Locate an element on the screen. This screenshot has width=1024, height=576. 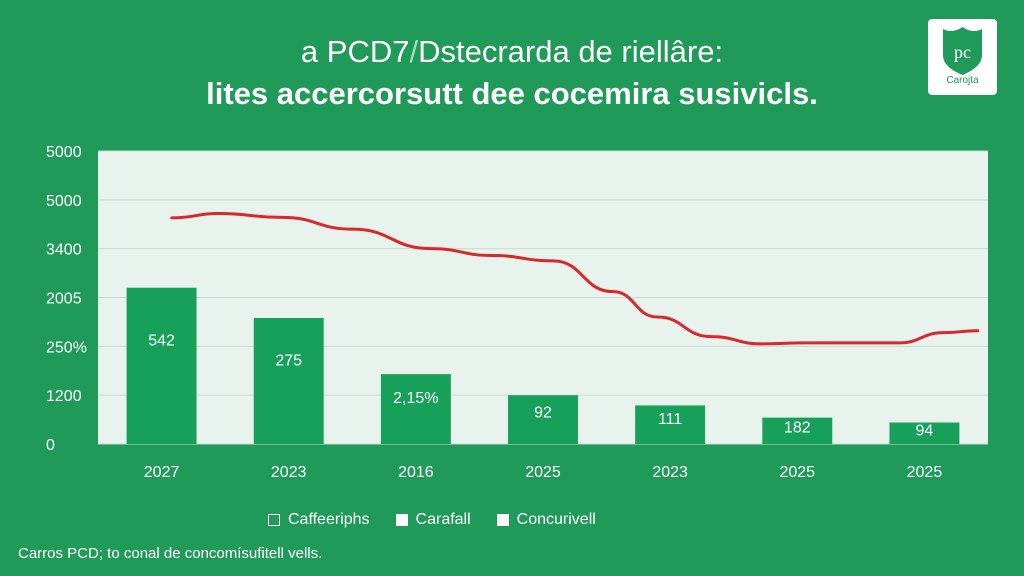
bar-value-label: 92 is located at coordinates (543, 412).